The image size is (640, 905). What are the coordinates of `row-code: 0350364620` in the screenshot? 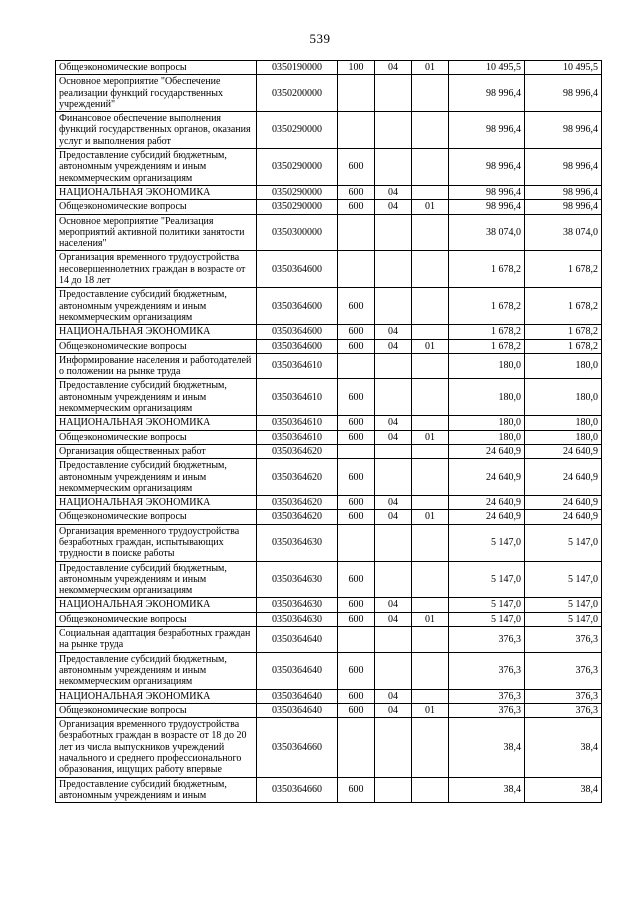 It's located at (297, 503).